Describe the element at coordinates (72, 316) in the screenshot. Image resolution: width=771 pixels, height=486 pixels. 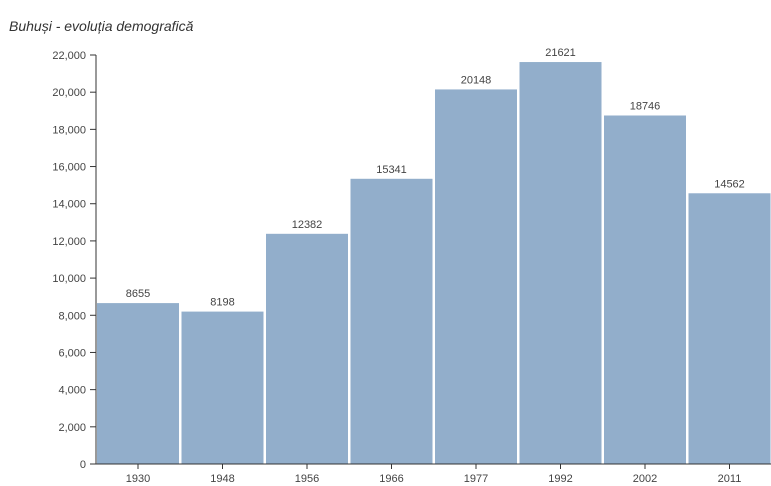
I see `y-tick-label: 8,000` at that location.